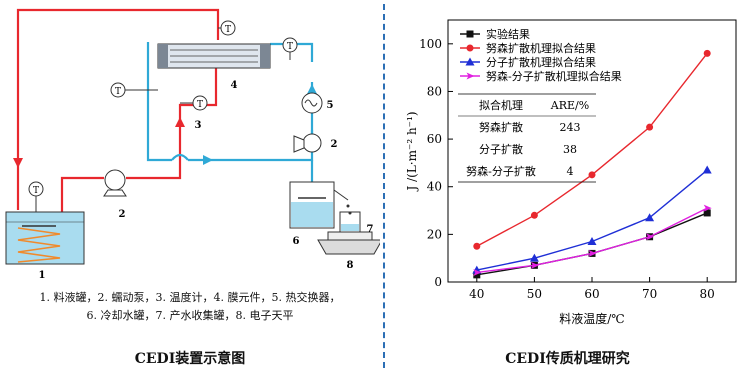  Describe the element at coordinates (591, 294) in the screenshot. I see `x-tick-label: 60` at that location.